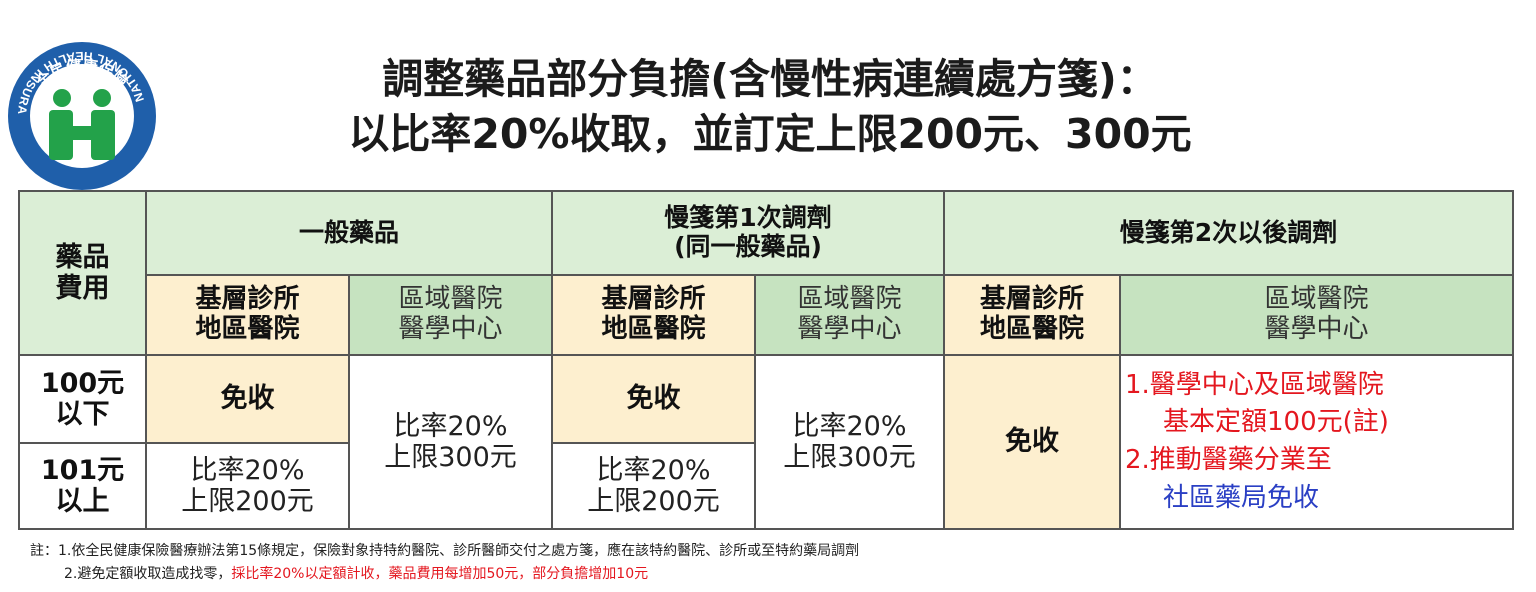  Describe the element at coordinates (440, 574) in the screenshot. I see `footnote-line-2-b: 採比率20%以定額計收，藥品費用每增加50元，部分負擔增加10元` at that location.